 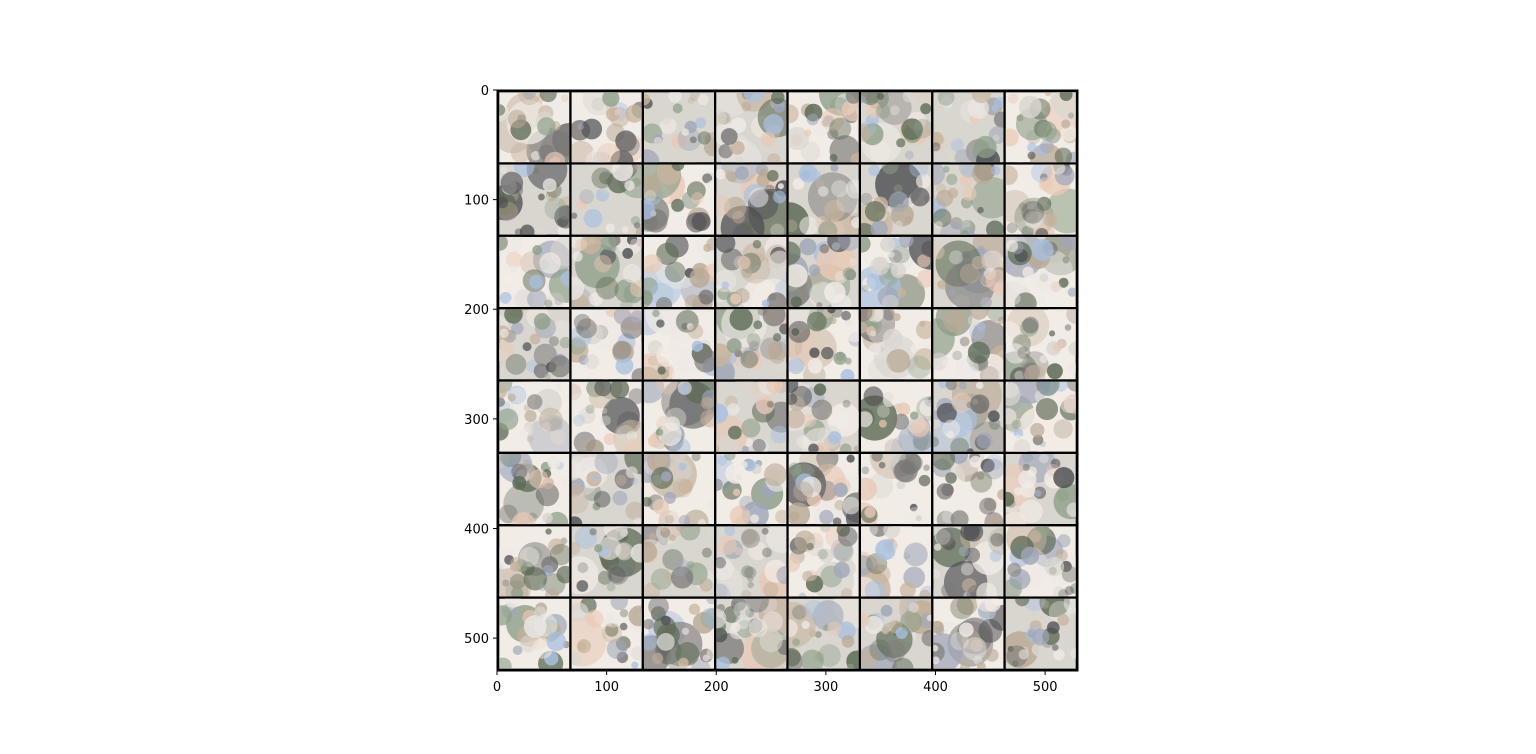 I want to click on y-tick-label: 300, so click(x=476, y=420).